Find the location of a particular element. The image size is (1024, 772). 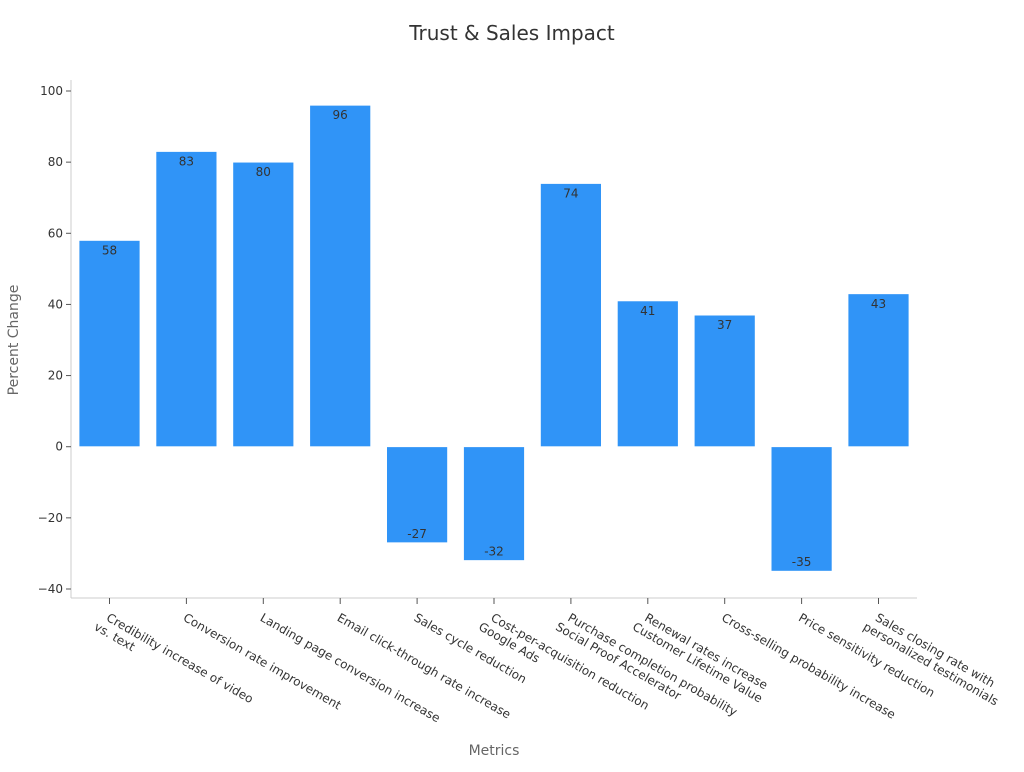

x-tick-label: Conversion rate improvement is located at coordinates (262, 661).